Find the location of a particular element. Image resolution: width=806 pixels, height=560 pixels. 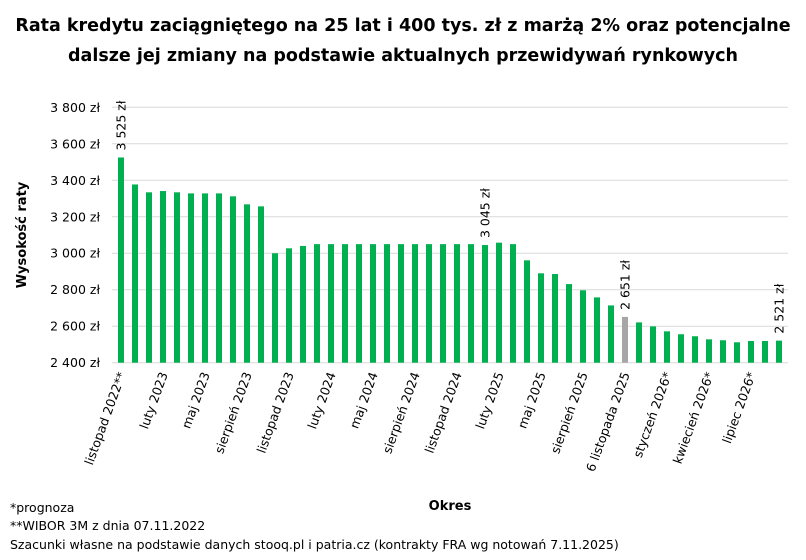

data-label: 3 045 zł is located at coordinates (485, 213).